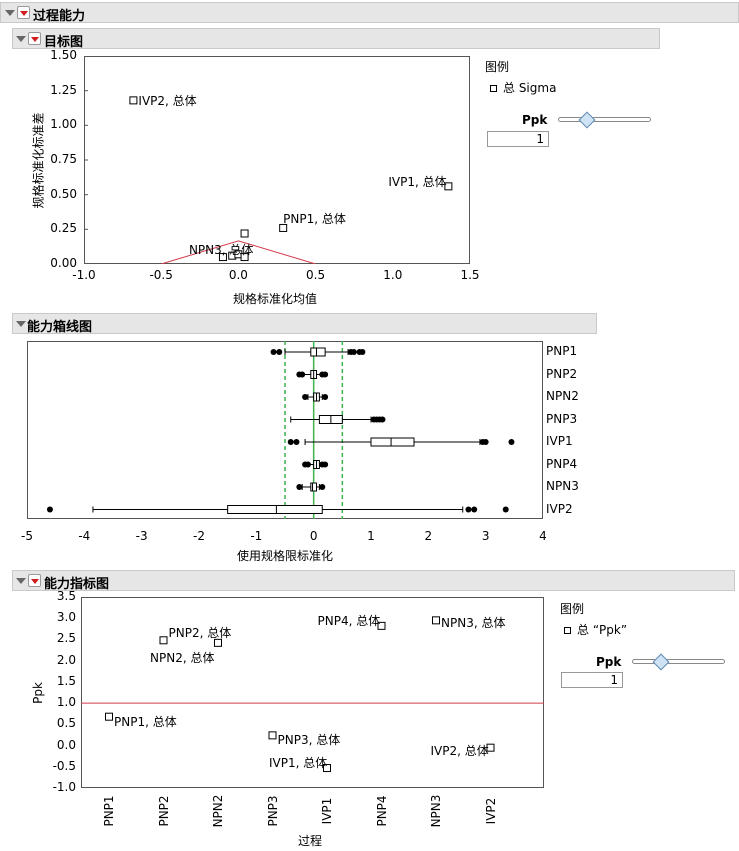 The height and width of the screenshot is (851, 739). Describe the element at coordinates (336, 39) in the screenshot. I see `goal-plot-header: 目标图` at that location.